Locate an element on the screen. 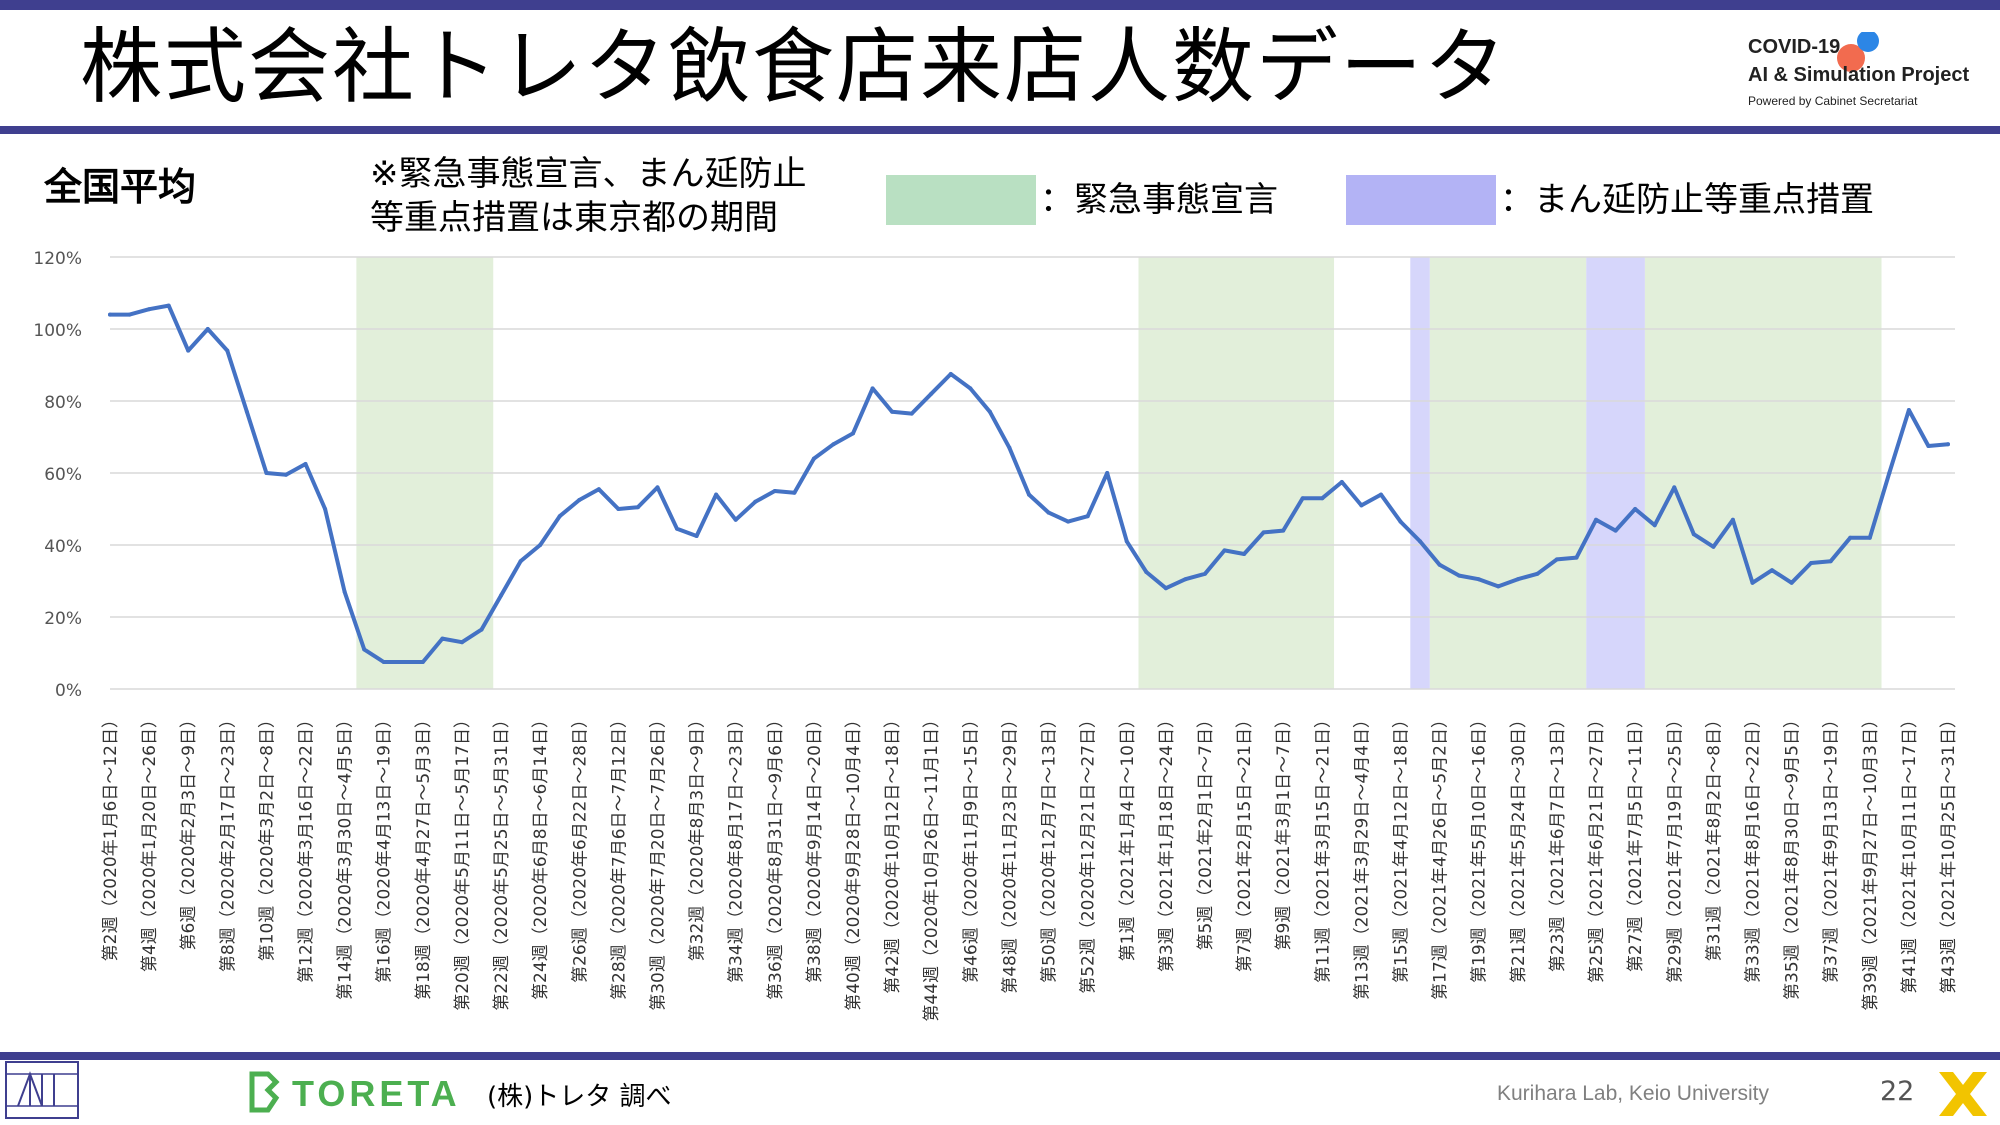 Image resolution: width=2000 pixels, height=1125 pixels. x-tick-label-37: 第23週（2021年6月7日～13日） is located at coordinates (1558, 841).